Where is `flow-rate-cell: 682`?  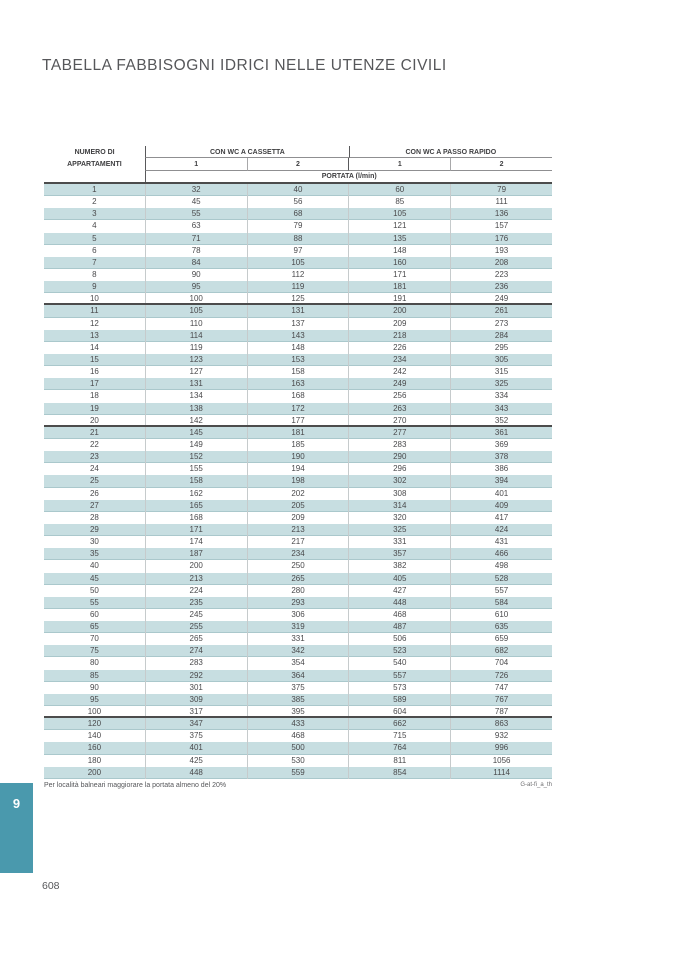 flow-rate-cell: 682 is located at coordinates (501, 651).